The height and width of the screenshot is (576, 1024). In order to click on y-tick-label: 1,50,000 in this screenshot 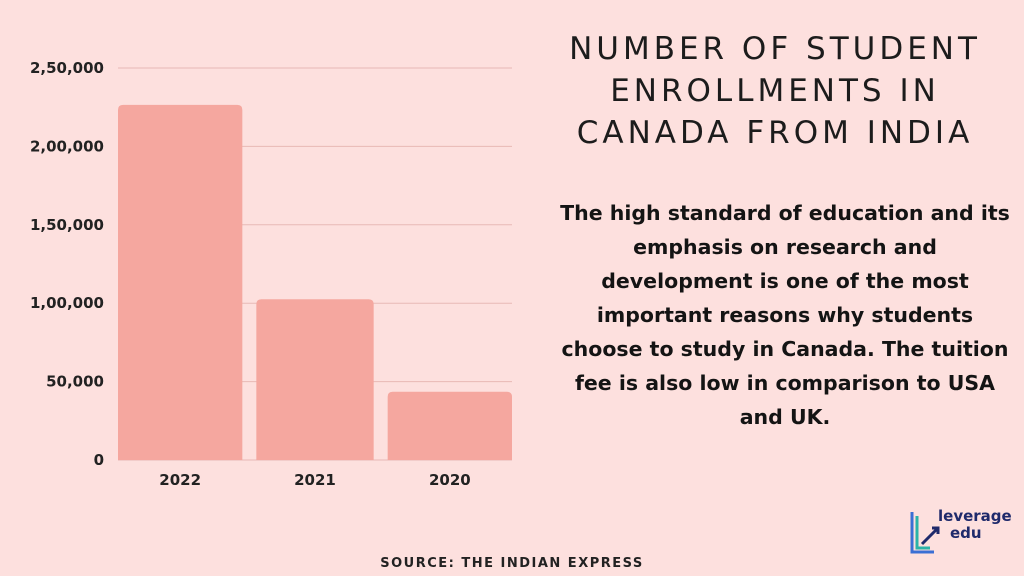, I will do `click(67, 225)`.